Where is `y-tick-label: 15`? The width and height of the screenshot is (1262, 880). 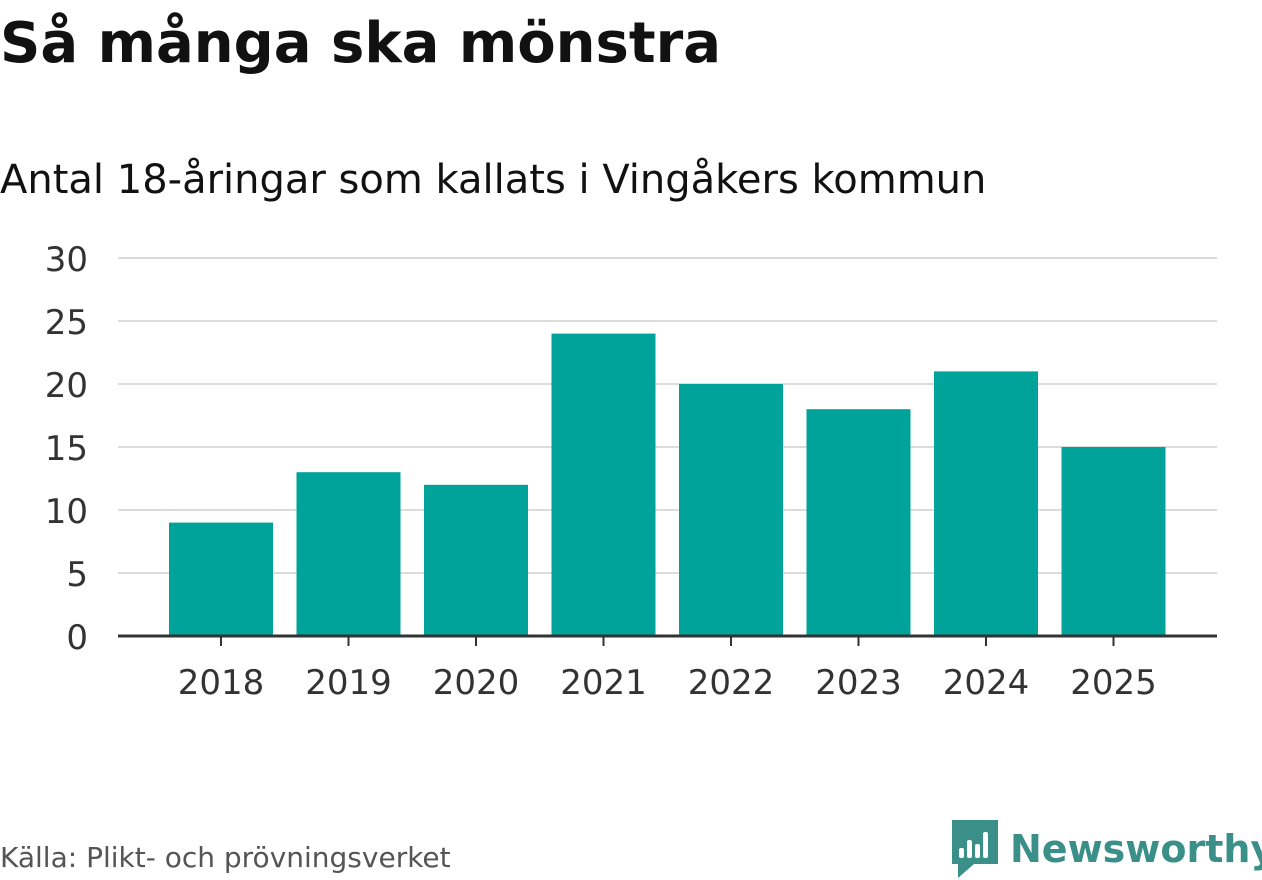
y-tick-label: 15 is located at coordinates (66, 449).